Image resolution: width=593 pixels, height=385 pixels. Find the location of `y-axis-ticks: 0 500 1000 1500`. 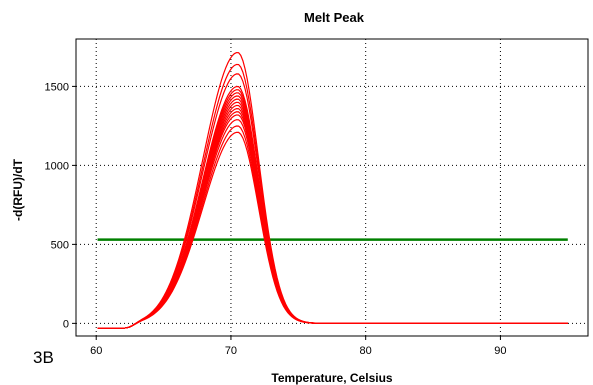

y-axis-ticks: 0 500 1000 1500 is located at coordinates (60, 205).